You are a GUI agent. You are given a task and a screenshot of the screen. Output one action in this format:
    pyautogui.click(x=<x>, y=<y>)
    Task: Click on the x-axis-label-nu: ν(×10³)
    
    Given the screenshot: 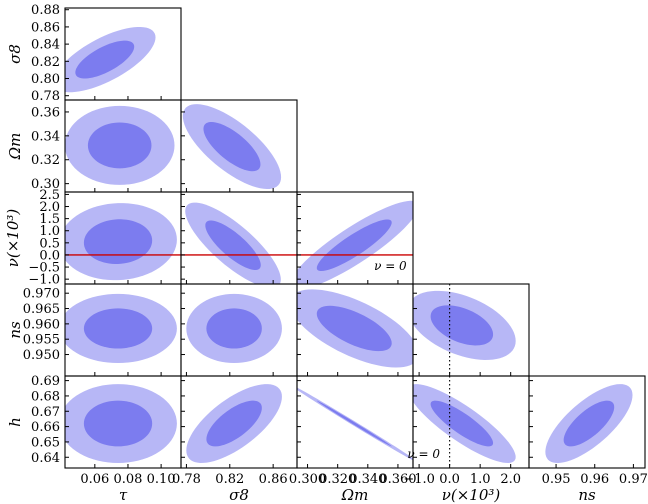 What is the action you would take?
    pyautogui.click(x=471, y=495)
    